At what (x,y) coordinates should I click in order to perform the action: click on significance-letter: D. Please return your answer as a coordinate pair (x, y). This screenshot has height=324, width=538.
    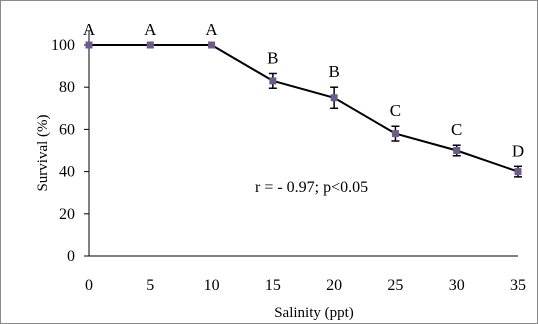
    Looking at the image, I should click on (518, 150).